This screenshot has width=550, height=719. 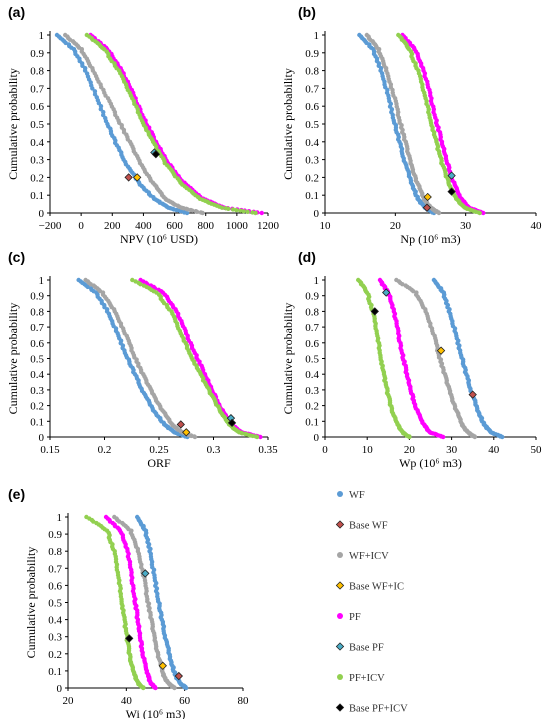 I want to click on legend-item: Base WF, so click(x=361, y=526).